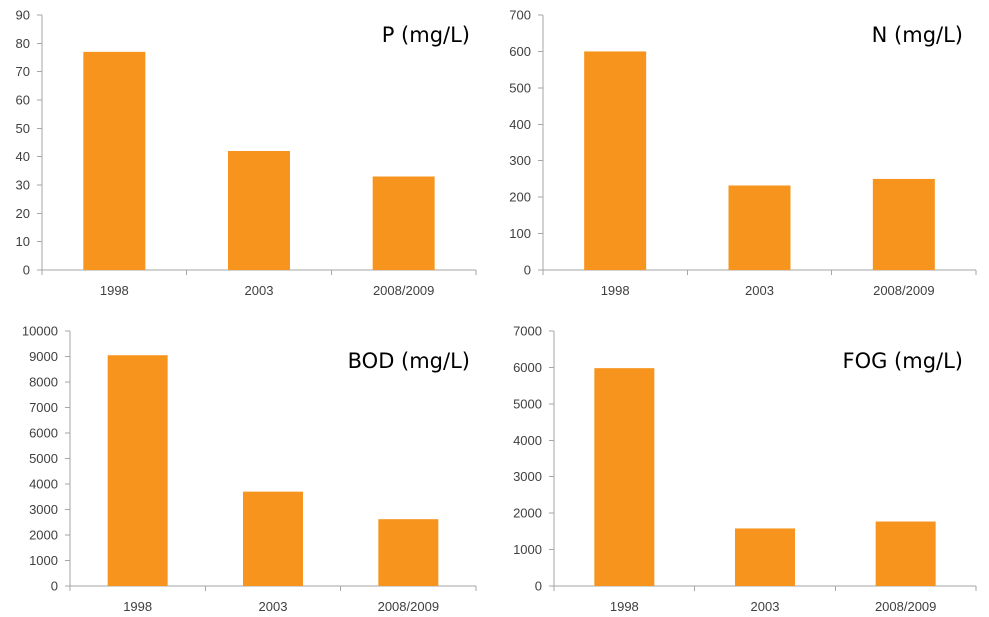  I want to click on chart-title: P (mg/L), so click(426, 35).